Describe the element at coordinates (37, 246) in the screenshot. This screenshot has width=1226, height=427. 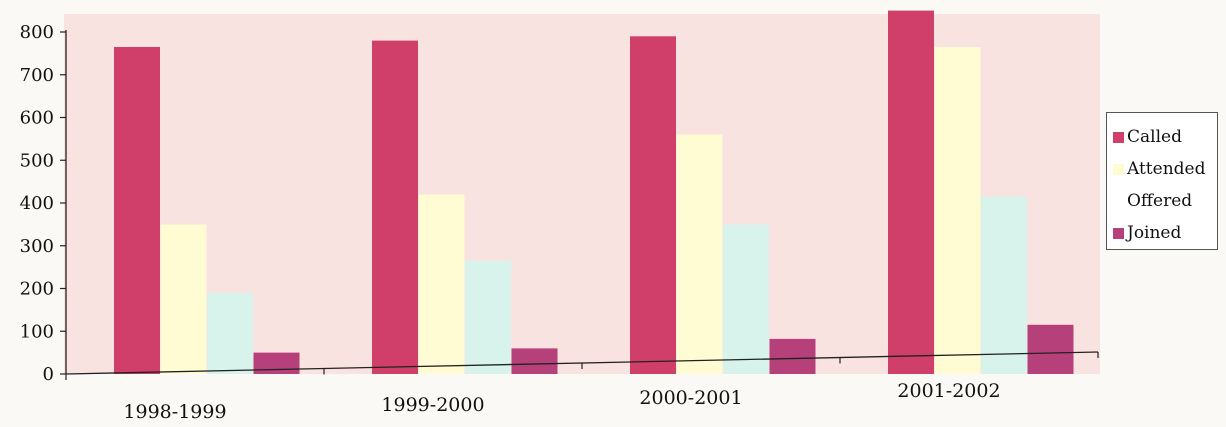
I see `y-tick-label: 300` at that location.